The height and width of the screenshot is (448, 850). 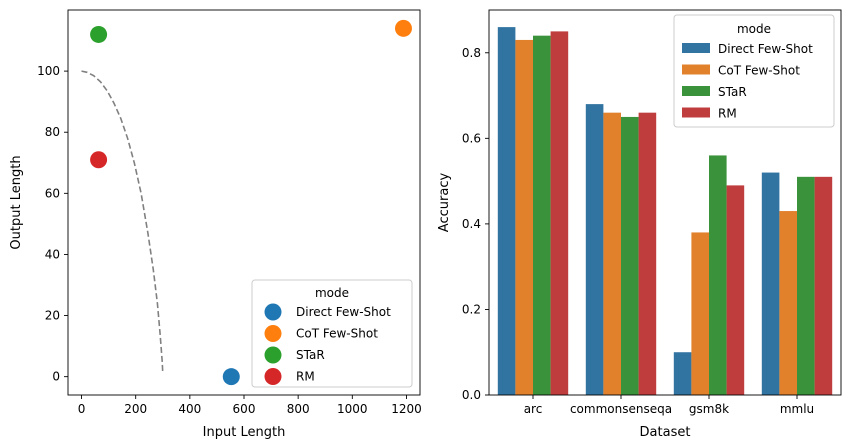 What do you see at coordinates (665, 432) in the screenshot?
I see `bar-x-axis-label: Dataset` at bounding box center [665, 432].